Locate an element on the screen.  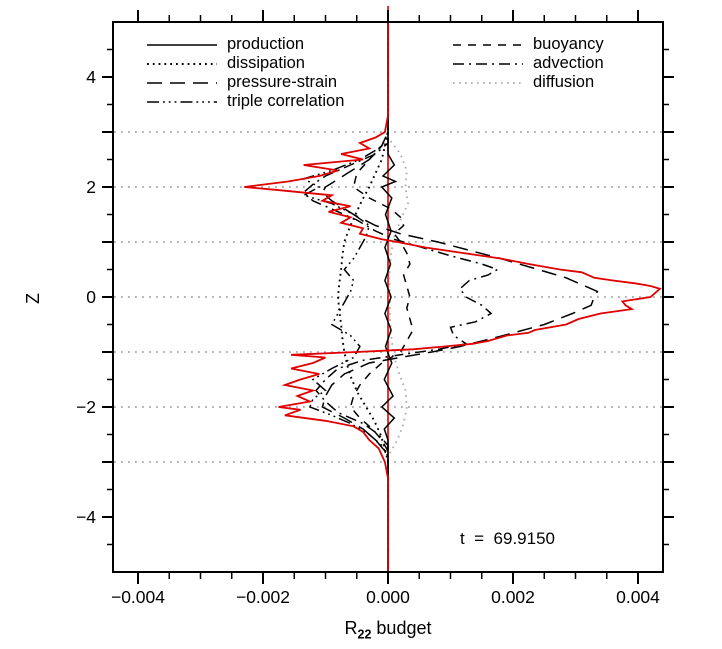
legend-item-buoyancy: buoyancy is located at coordinates (528, 44).